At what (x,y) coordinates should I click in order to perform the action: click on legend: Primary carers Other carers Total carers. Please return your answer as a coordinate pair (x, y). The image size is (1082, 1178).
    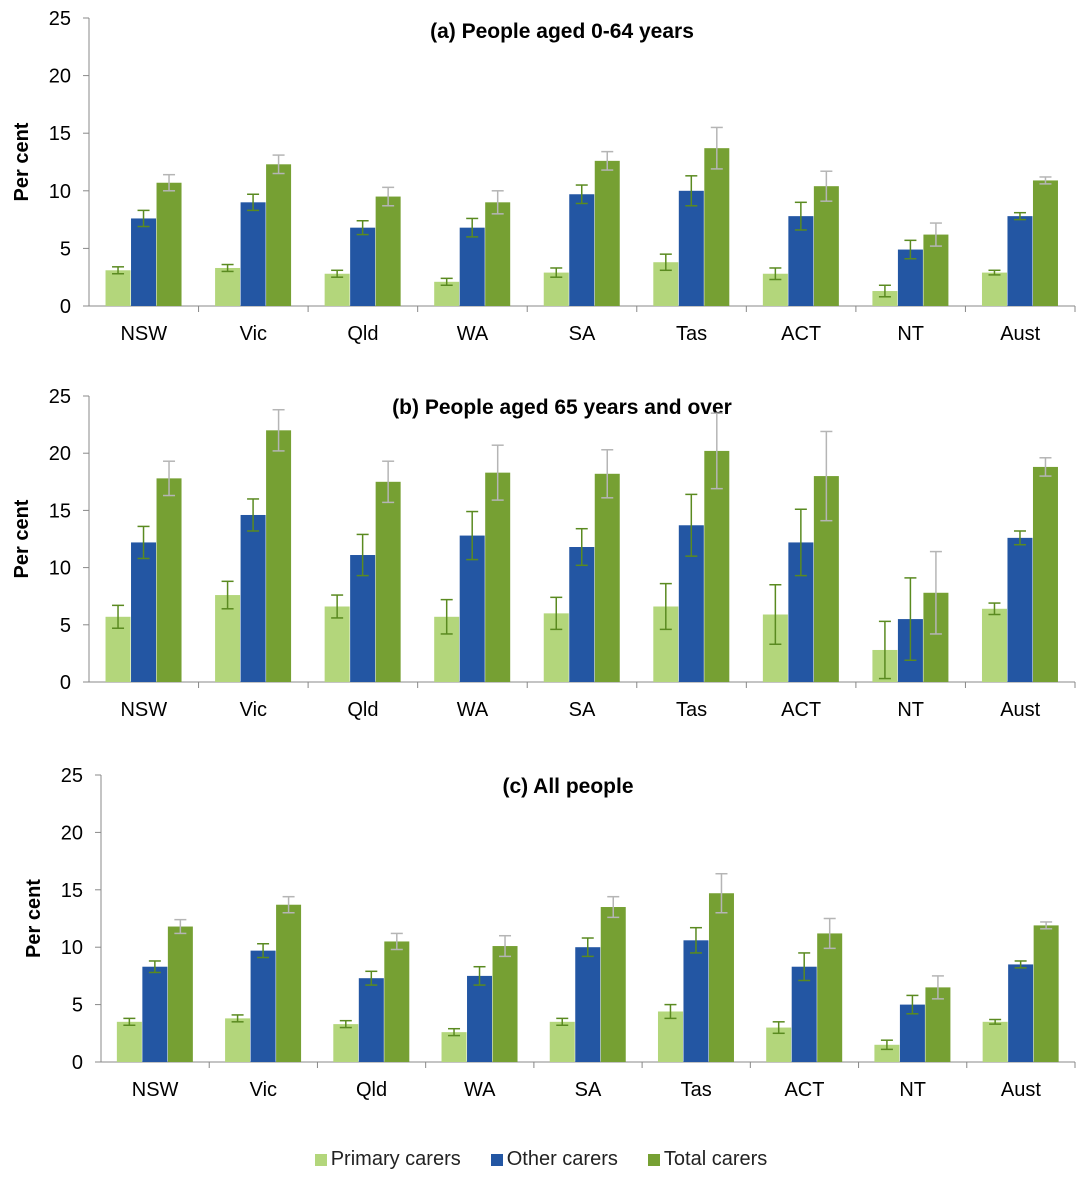
    Looking at the image, I should click on (541, 1159).